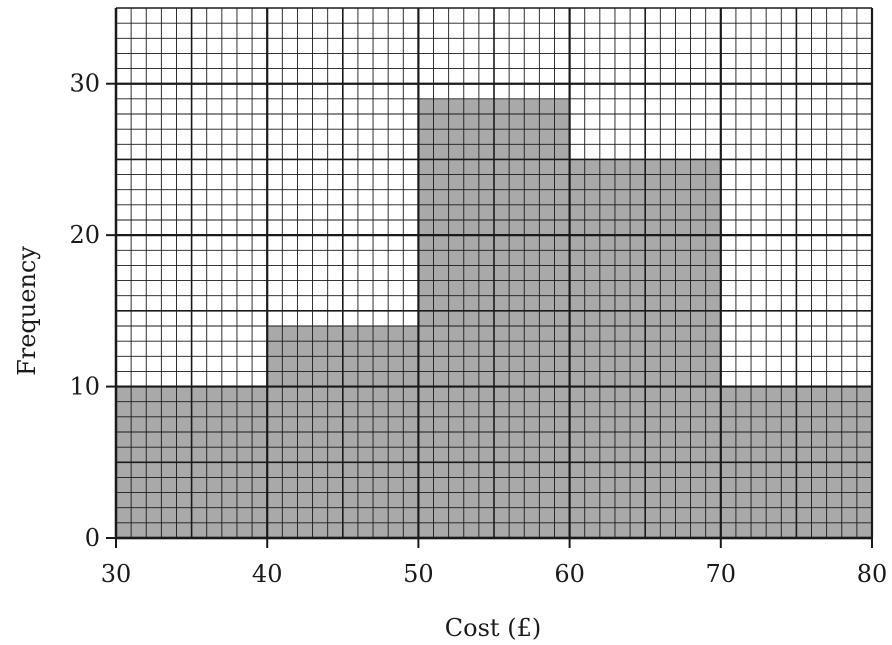 Image resolution: width=892 pixels, height=645 pixels. What do you see at coordinates (267, 574) in the screenshot?
I see `x-tick-label: 40` at bounding box center [267, 574].